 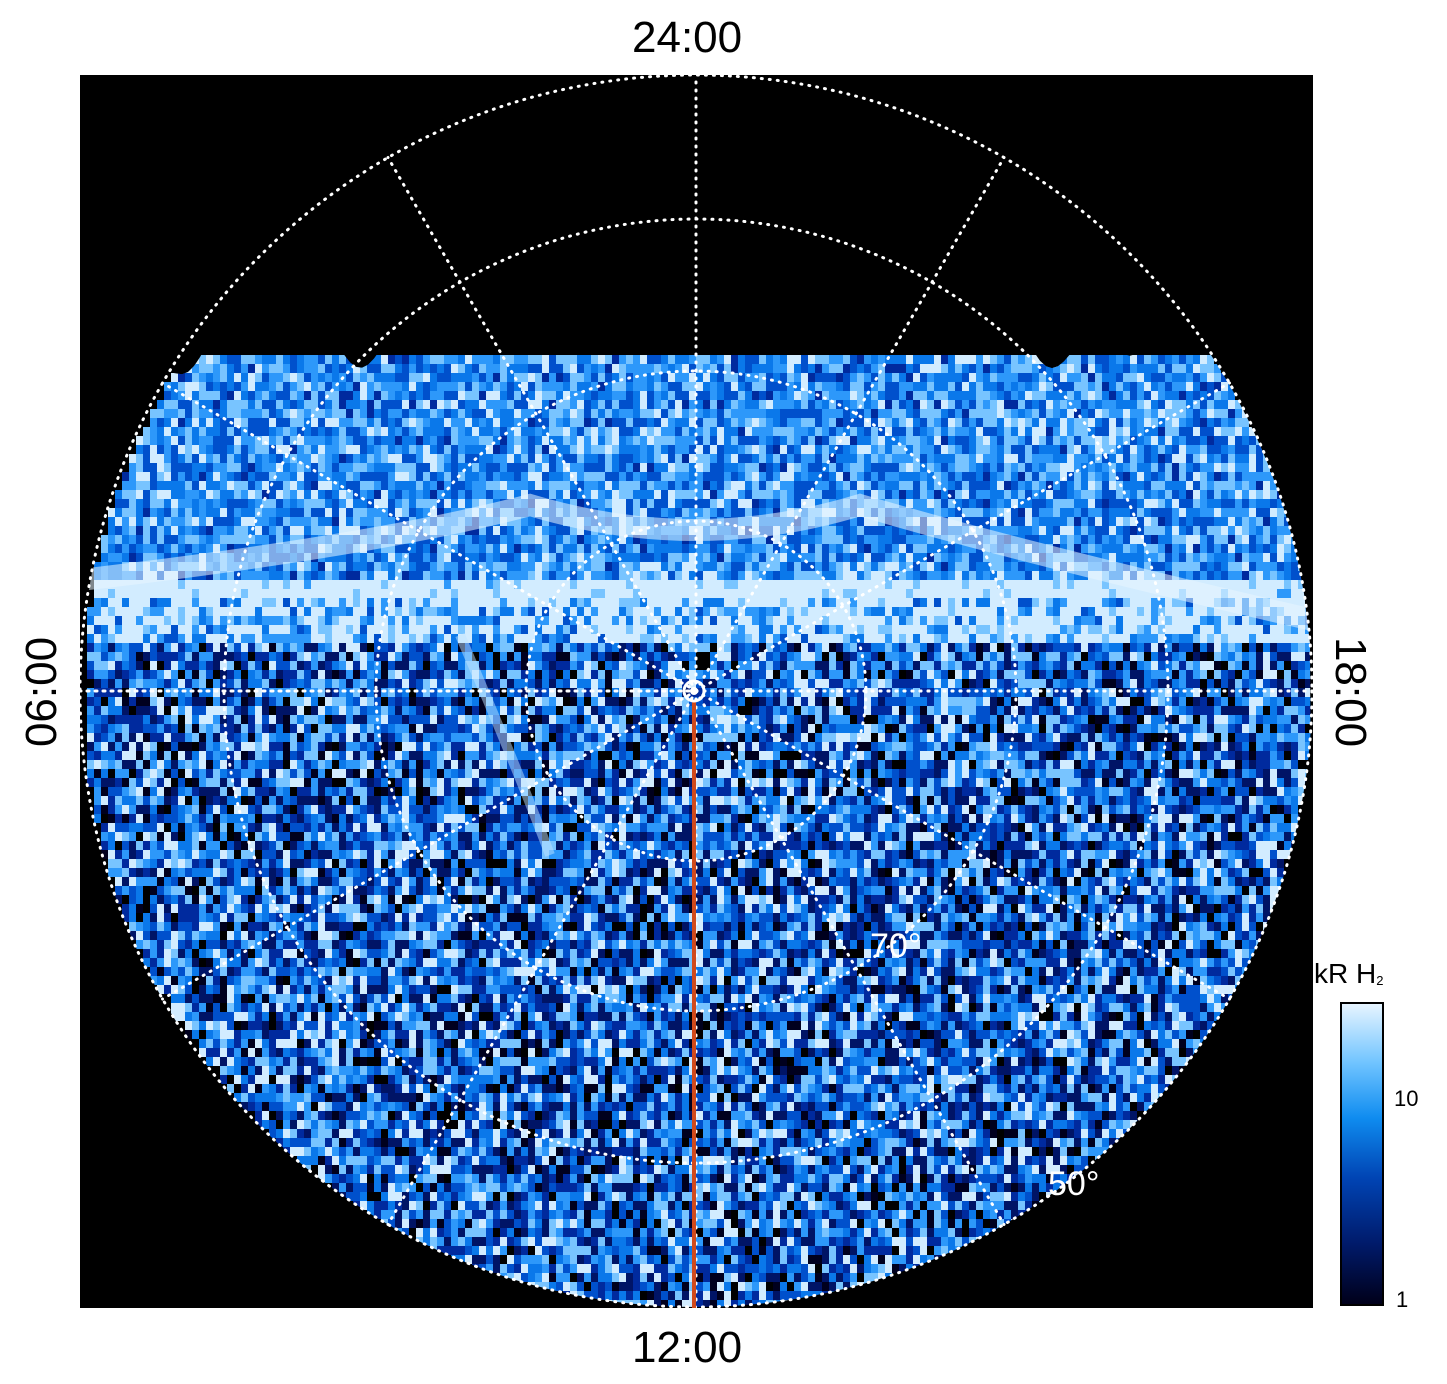 What do you see at coordinates (687, 1347) in the screenshot?
I see `mlt-label-noon: 12:00` at bounding box center [687, 1347].